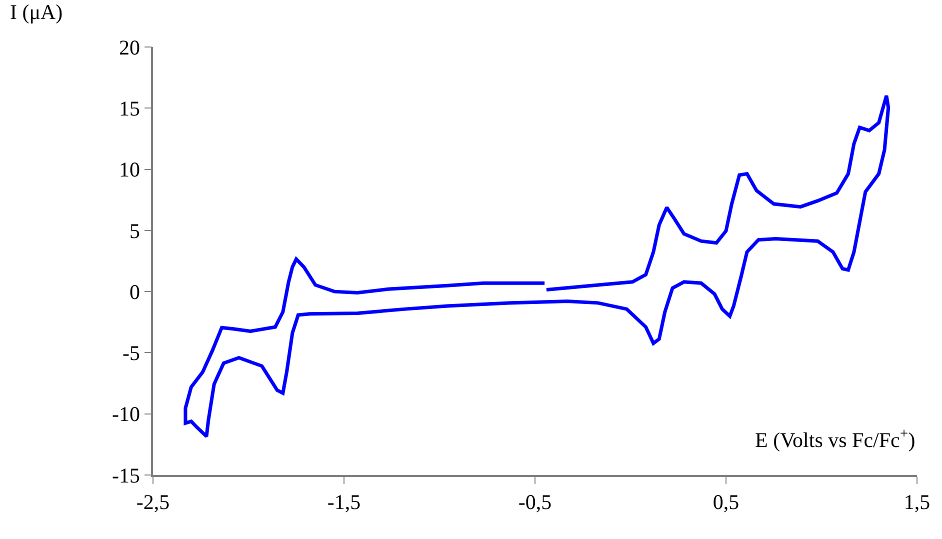  Describe the element at coordinates (835, 439) in the screenshot. I see `x-axis-title: E (Volts vs Fc/Fc$^{+}$)` at that location.